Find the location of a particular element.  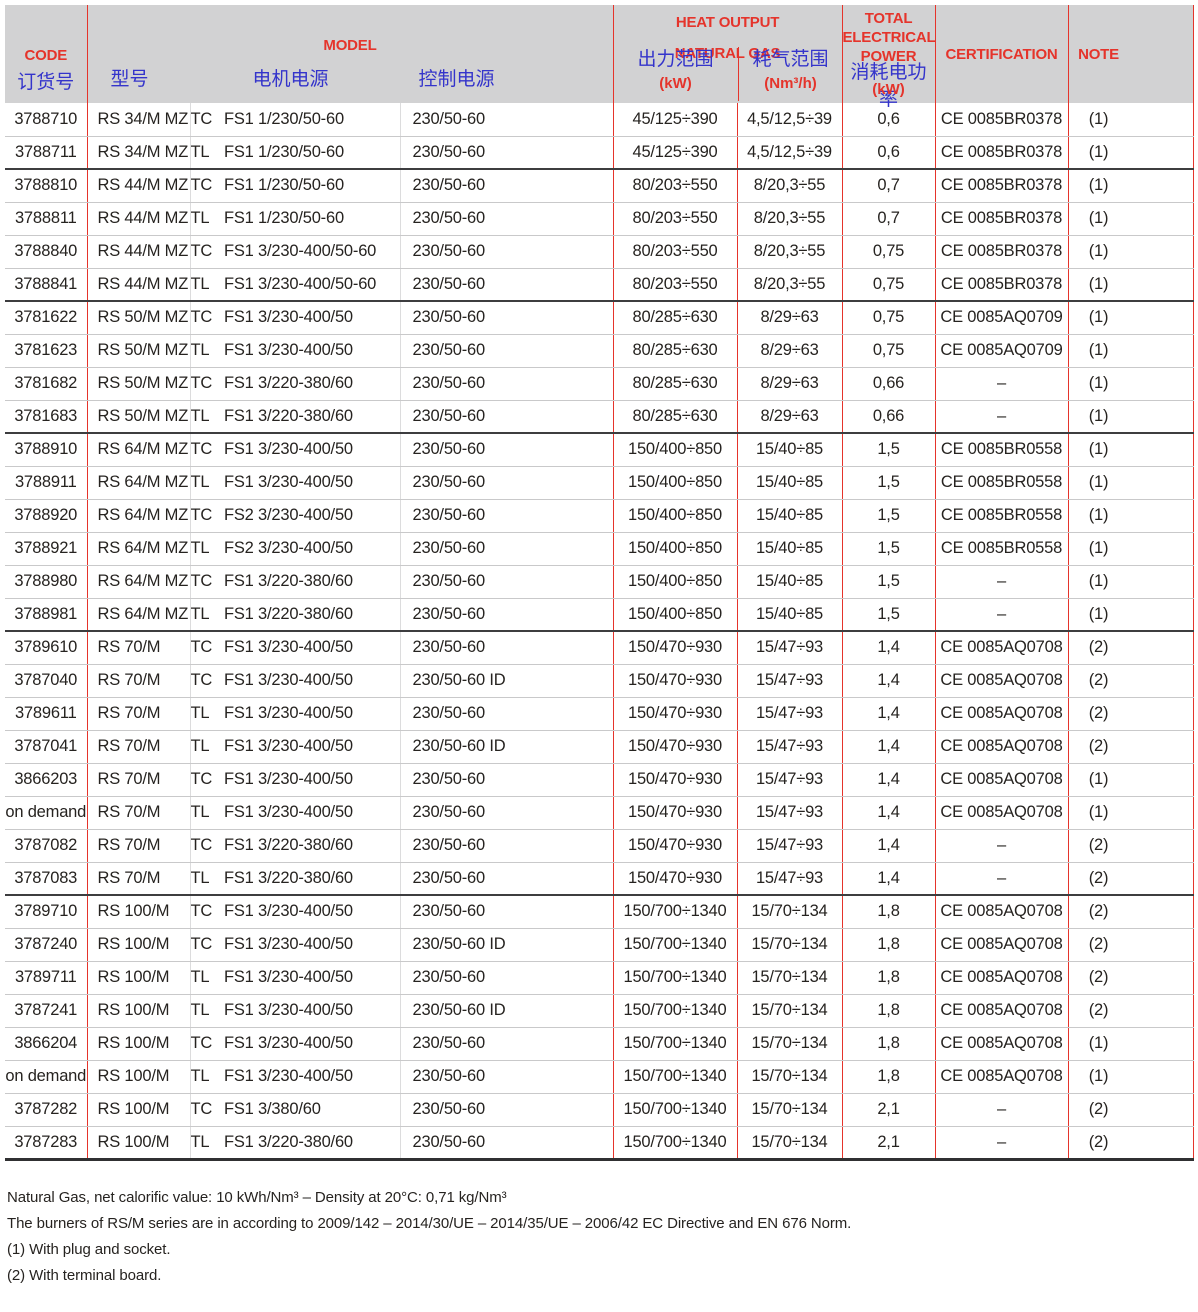

certification-cell: CE 0085BR0378 is located at coordinates (1001, 219).